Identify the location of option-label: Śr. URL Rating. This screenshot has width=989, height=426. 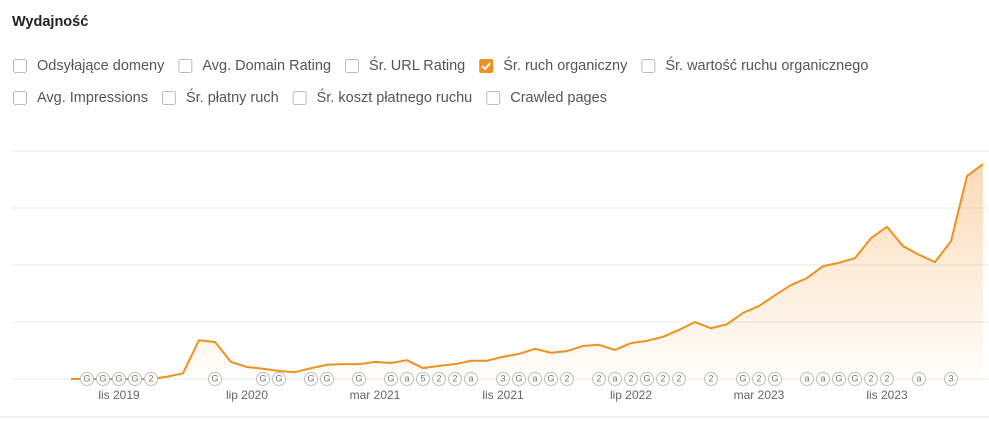
(417, 65).